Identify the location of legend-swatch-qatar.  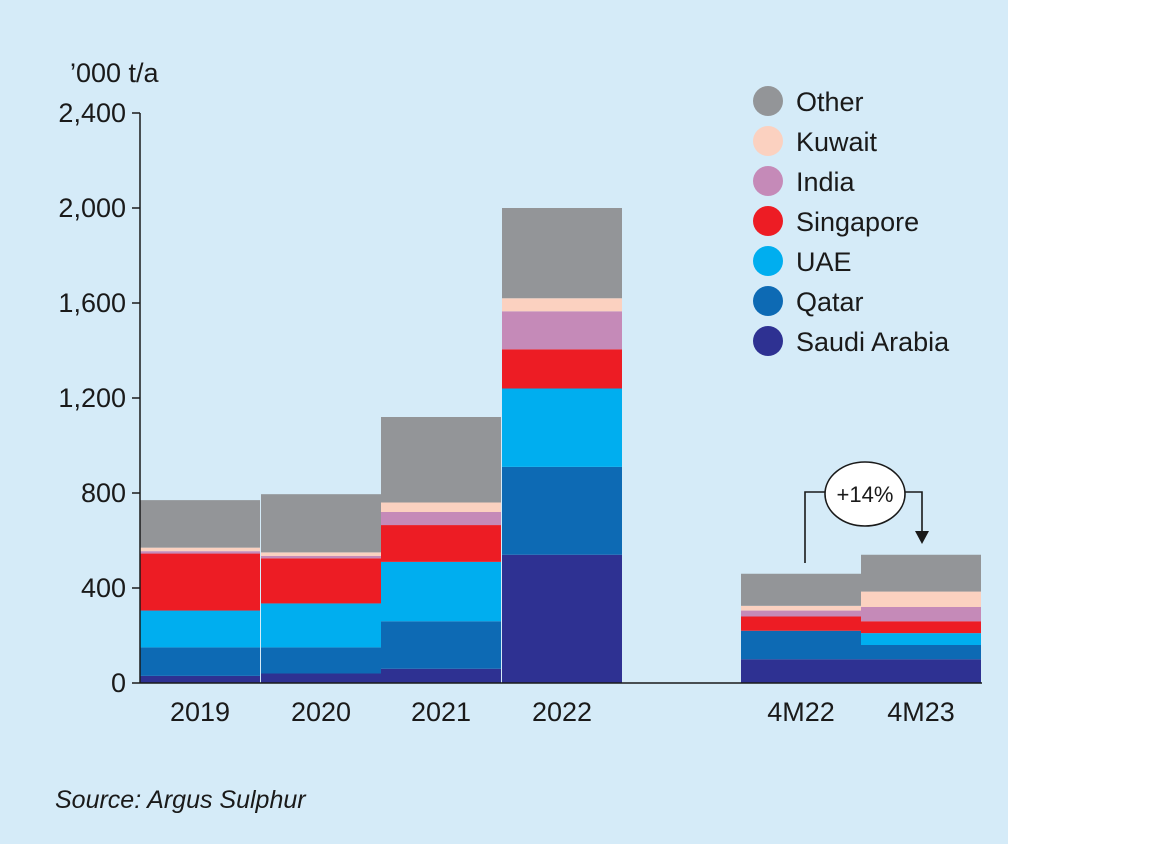
(768, 301).